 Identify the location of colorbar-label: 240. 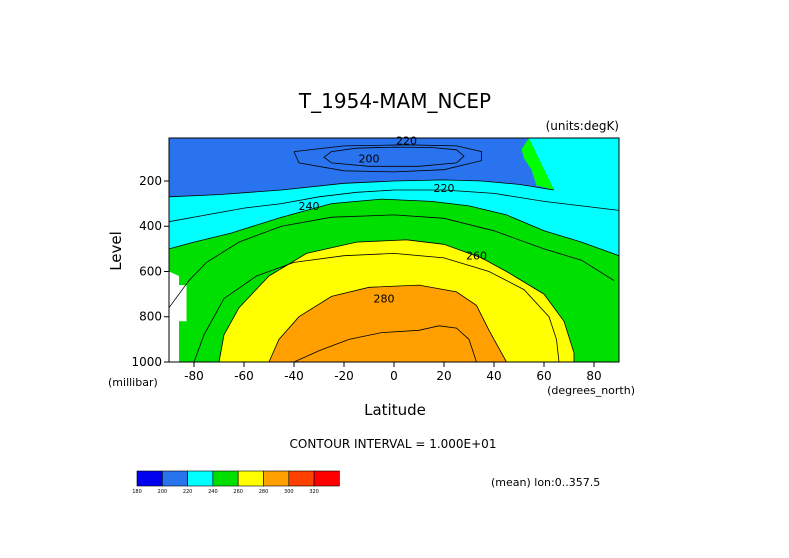
(213, 492).